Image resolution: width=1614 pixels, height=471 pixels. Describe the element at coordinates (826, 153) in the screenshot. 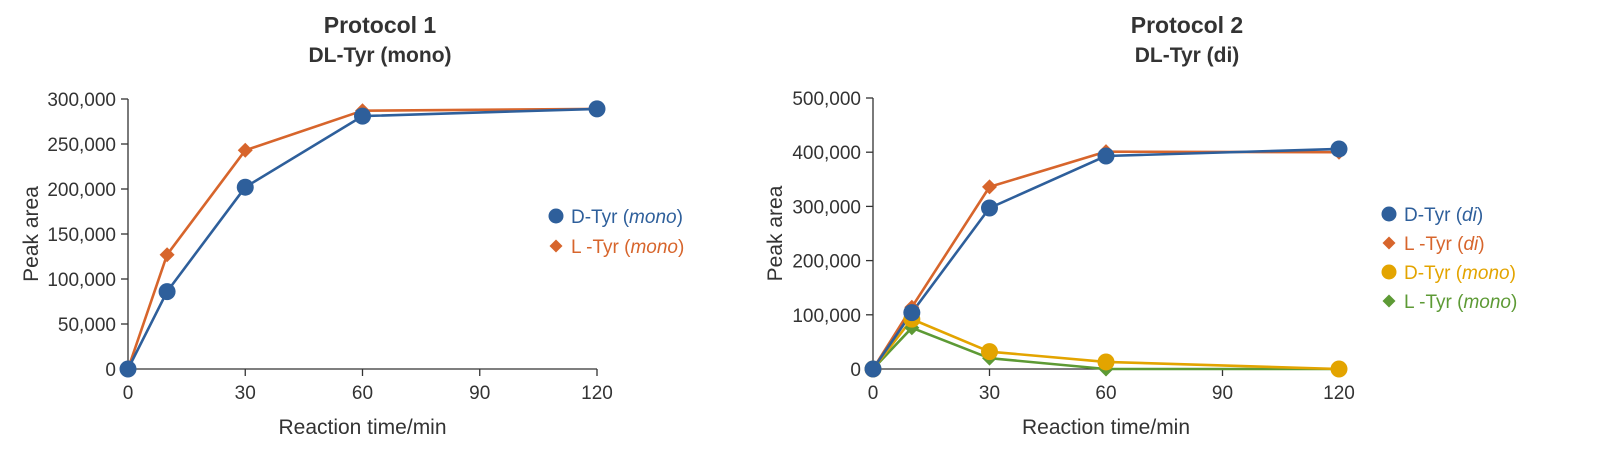

I see `y-tick-label: 400,000` at that location.